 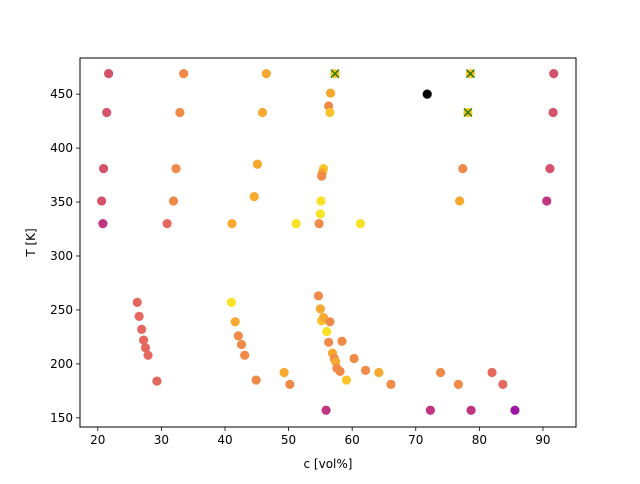 I want to click on y-tick-label: 250, so click(x=61, y=310).